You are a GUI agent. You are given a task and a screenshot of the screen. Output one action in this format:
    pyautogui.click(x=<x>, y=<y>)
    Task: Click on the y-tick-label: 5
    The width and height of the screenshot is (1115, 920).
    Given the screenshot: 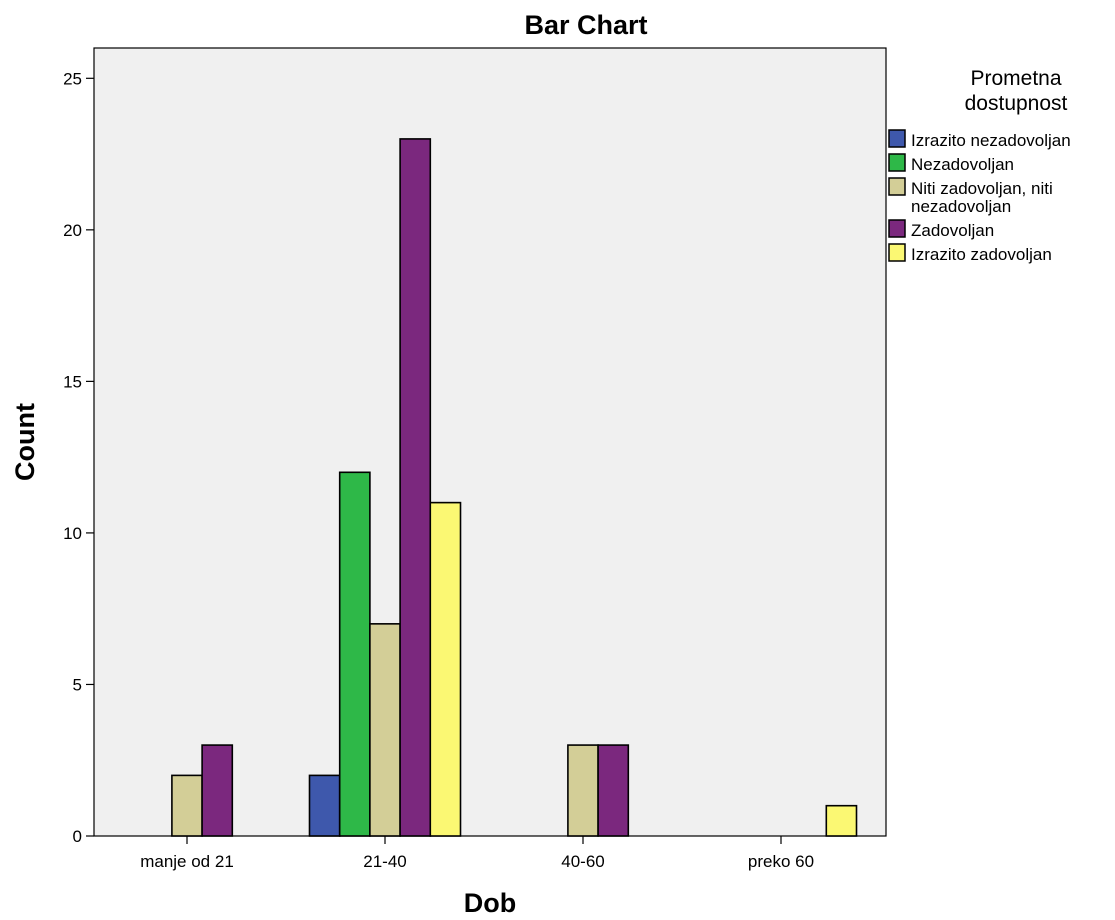 What is the action you would take?
    pyautogui.click(x=77, y=684)
    